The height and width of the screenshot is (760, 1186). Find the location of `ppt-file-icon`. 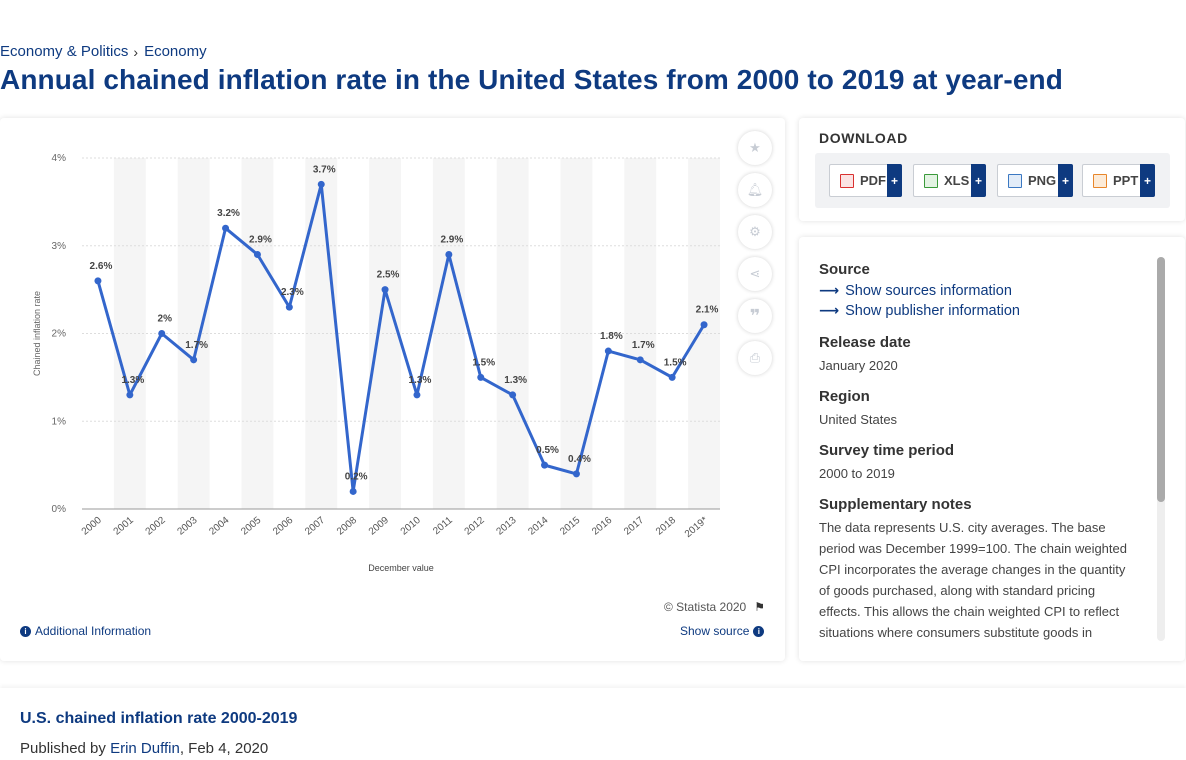

ppt-file-icon is located at coordinates (1100, 180).